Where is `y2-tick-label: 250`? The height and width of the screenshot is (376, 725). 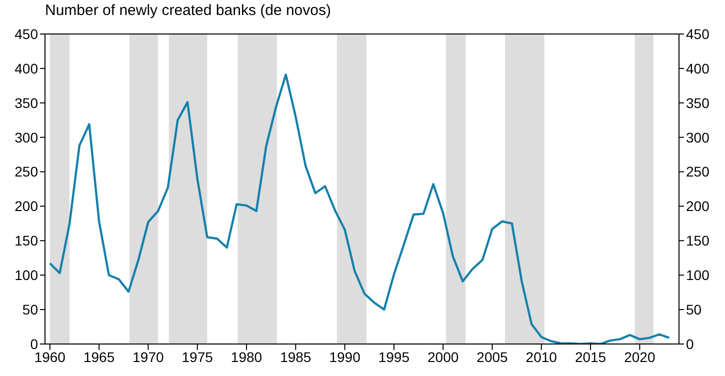 y2-tick-label: 250 is located at coordinates (698, 172).